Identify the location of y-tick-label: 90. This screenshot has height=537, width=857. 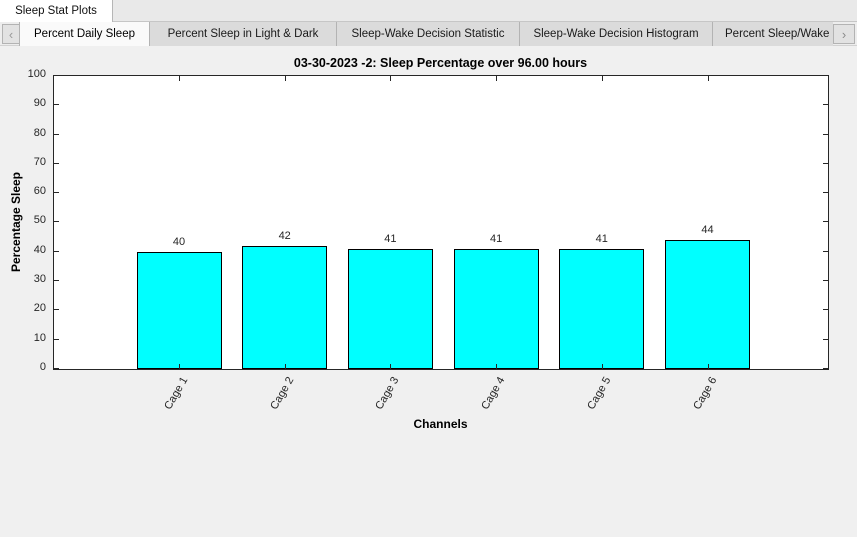
(39, 103).